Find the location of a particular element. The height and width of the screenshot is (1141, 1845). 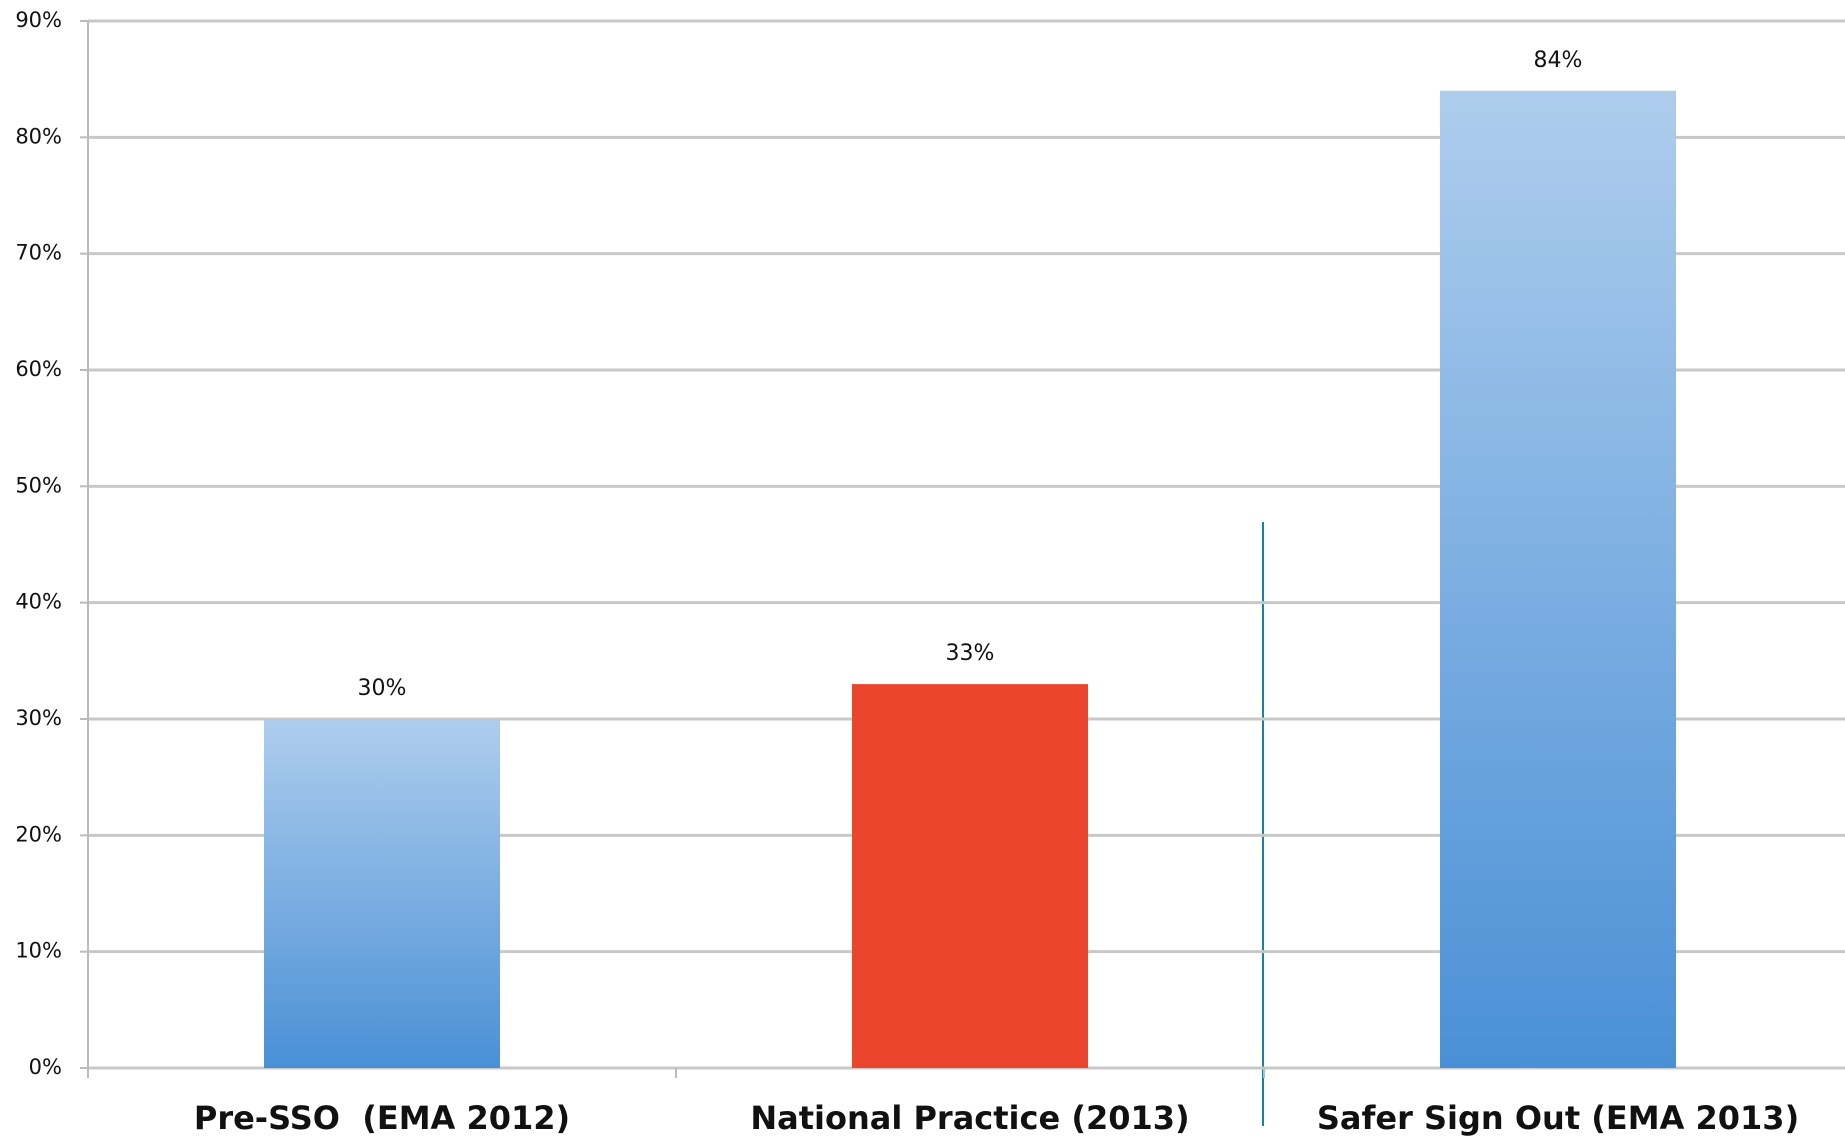

x-tick-label: Safer Sign Out (EMA 2013) is located at coordinates (1558, 1118).